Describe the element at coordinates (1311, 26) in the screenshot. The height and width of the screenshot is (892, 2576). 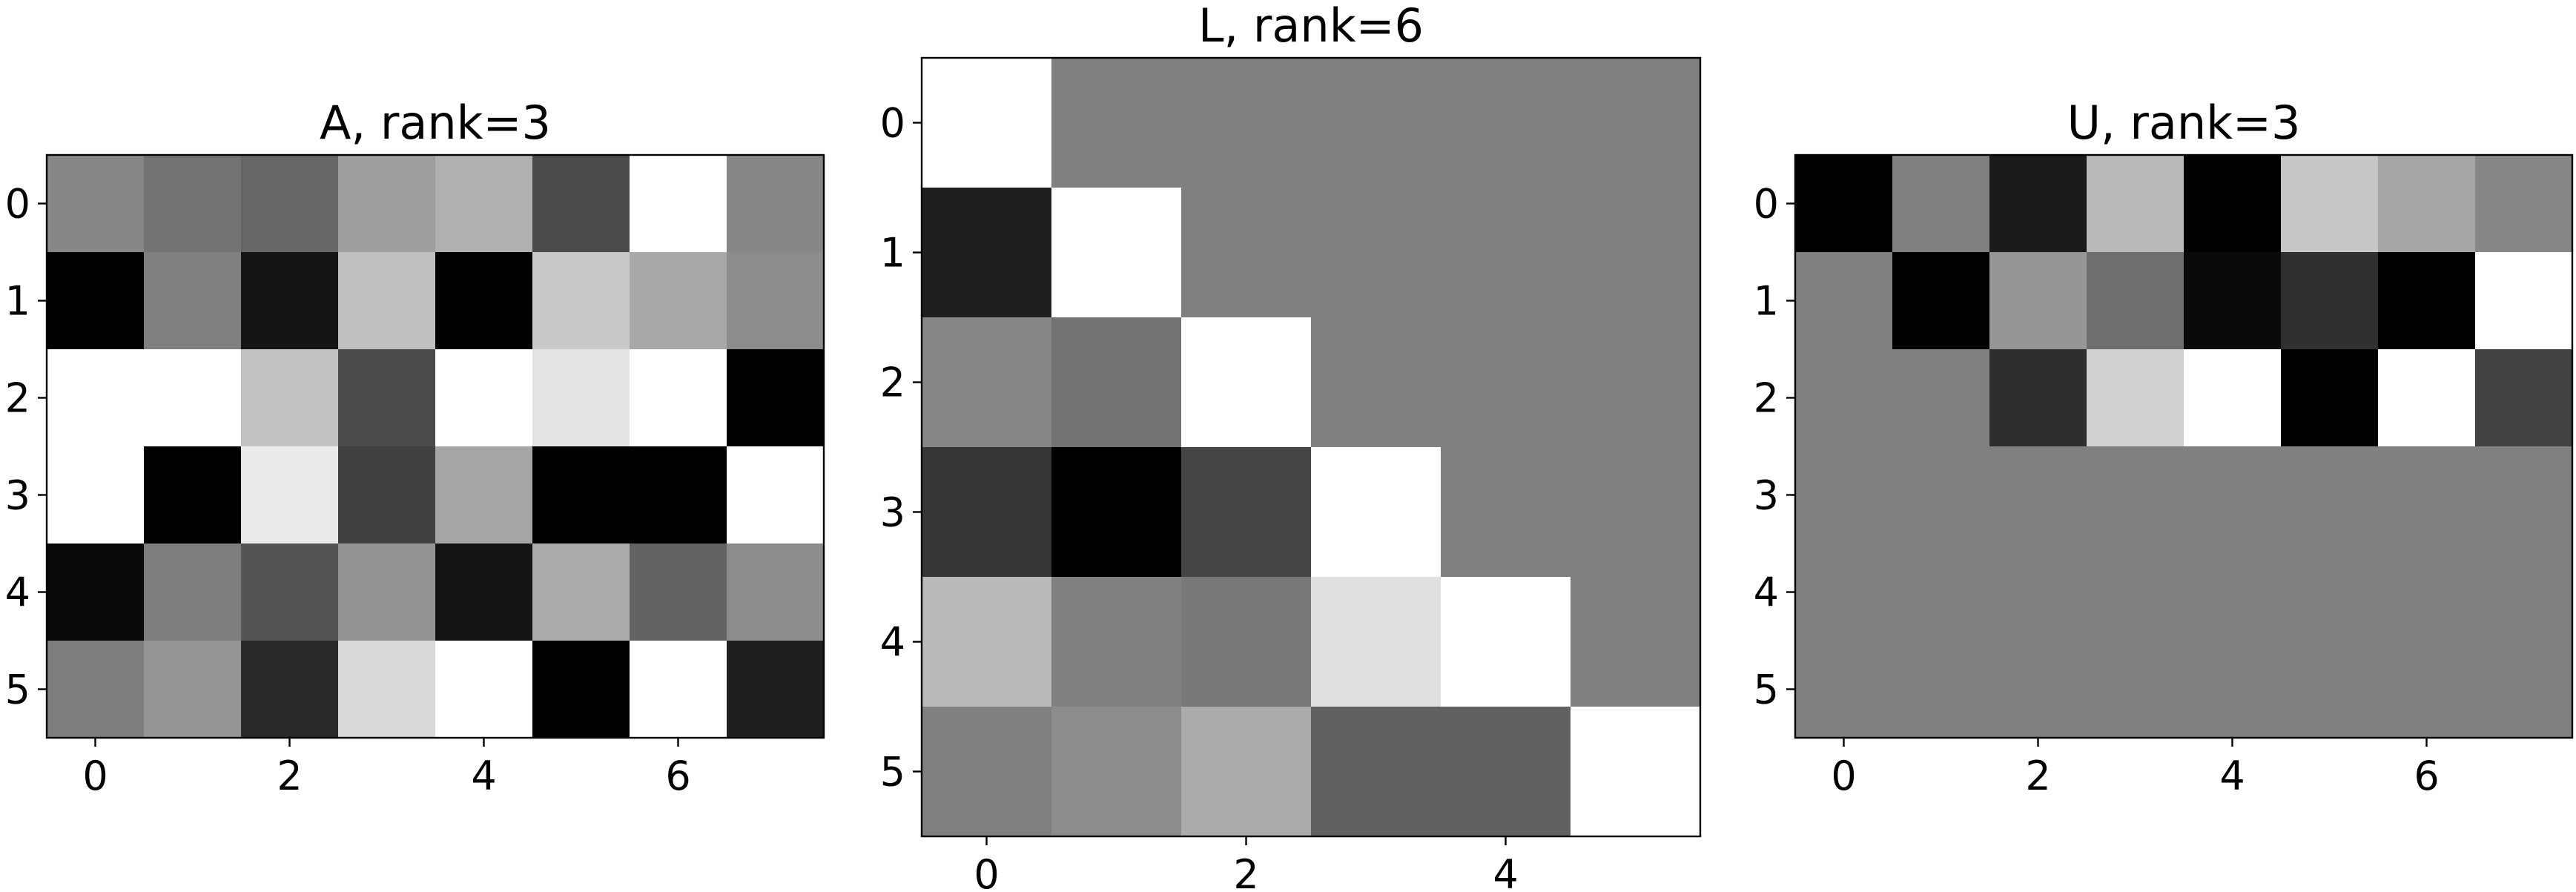
I see `chart-title: L, rank=6` at that location.